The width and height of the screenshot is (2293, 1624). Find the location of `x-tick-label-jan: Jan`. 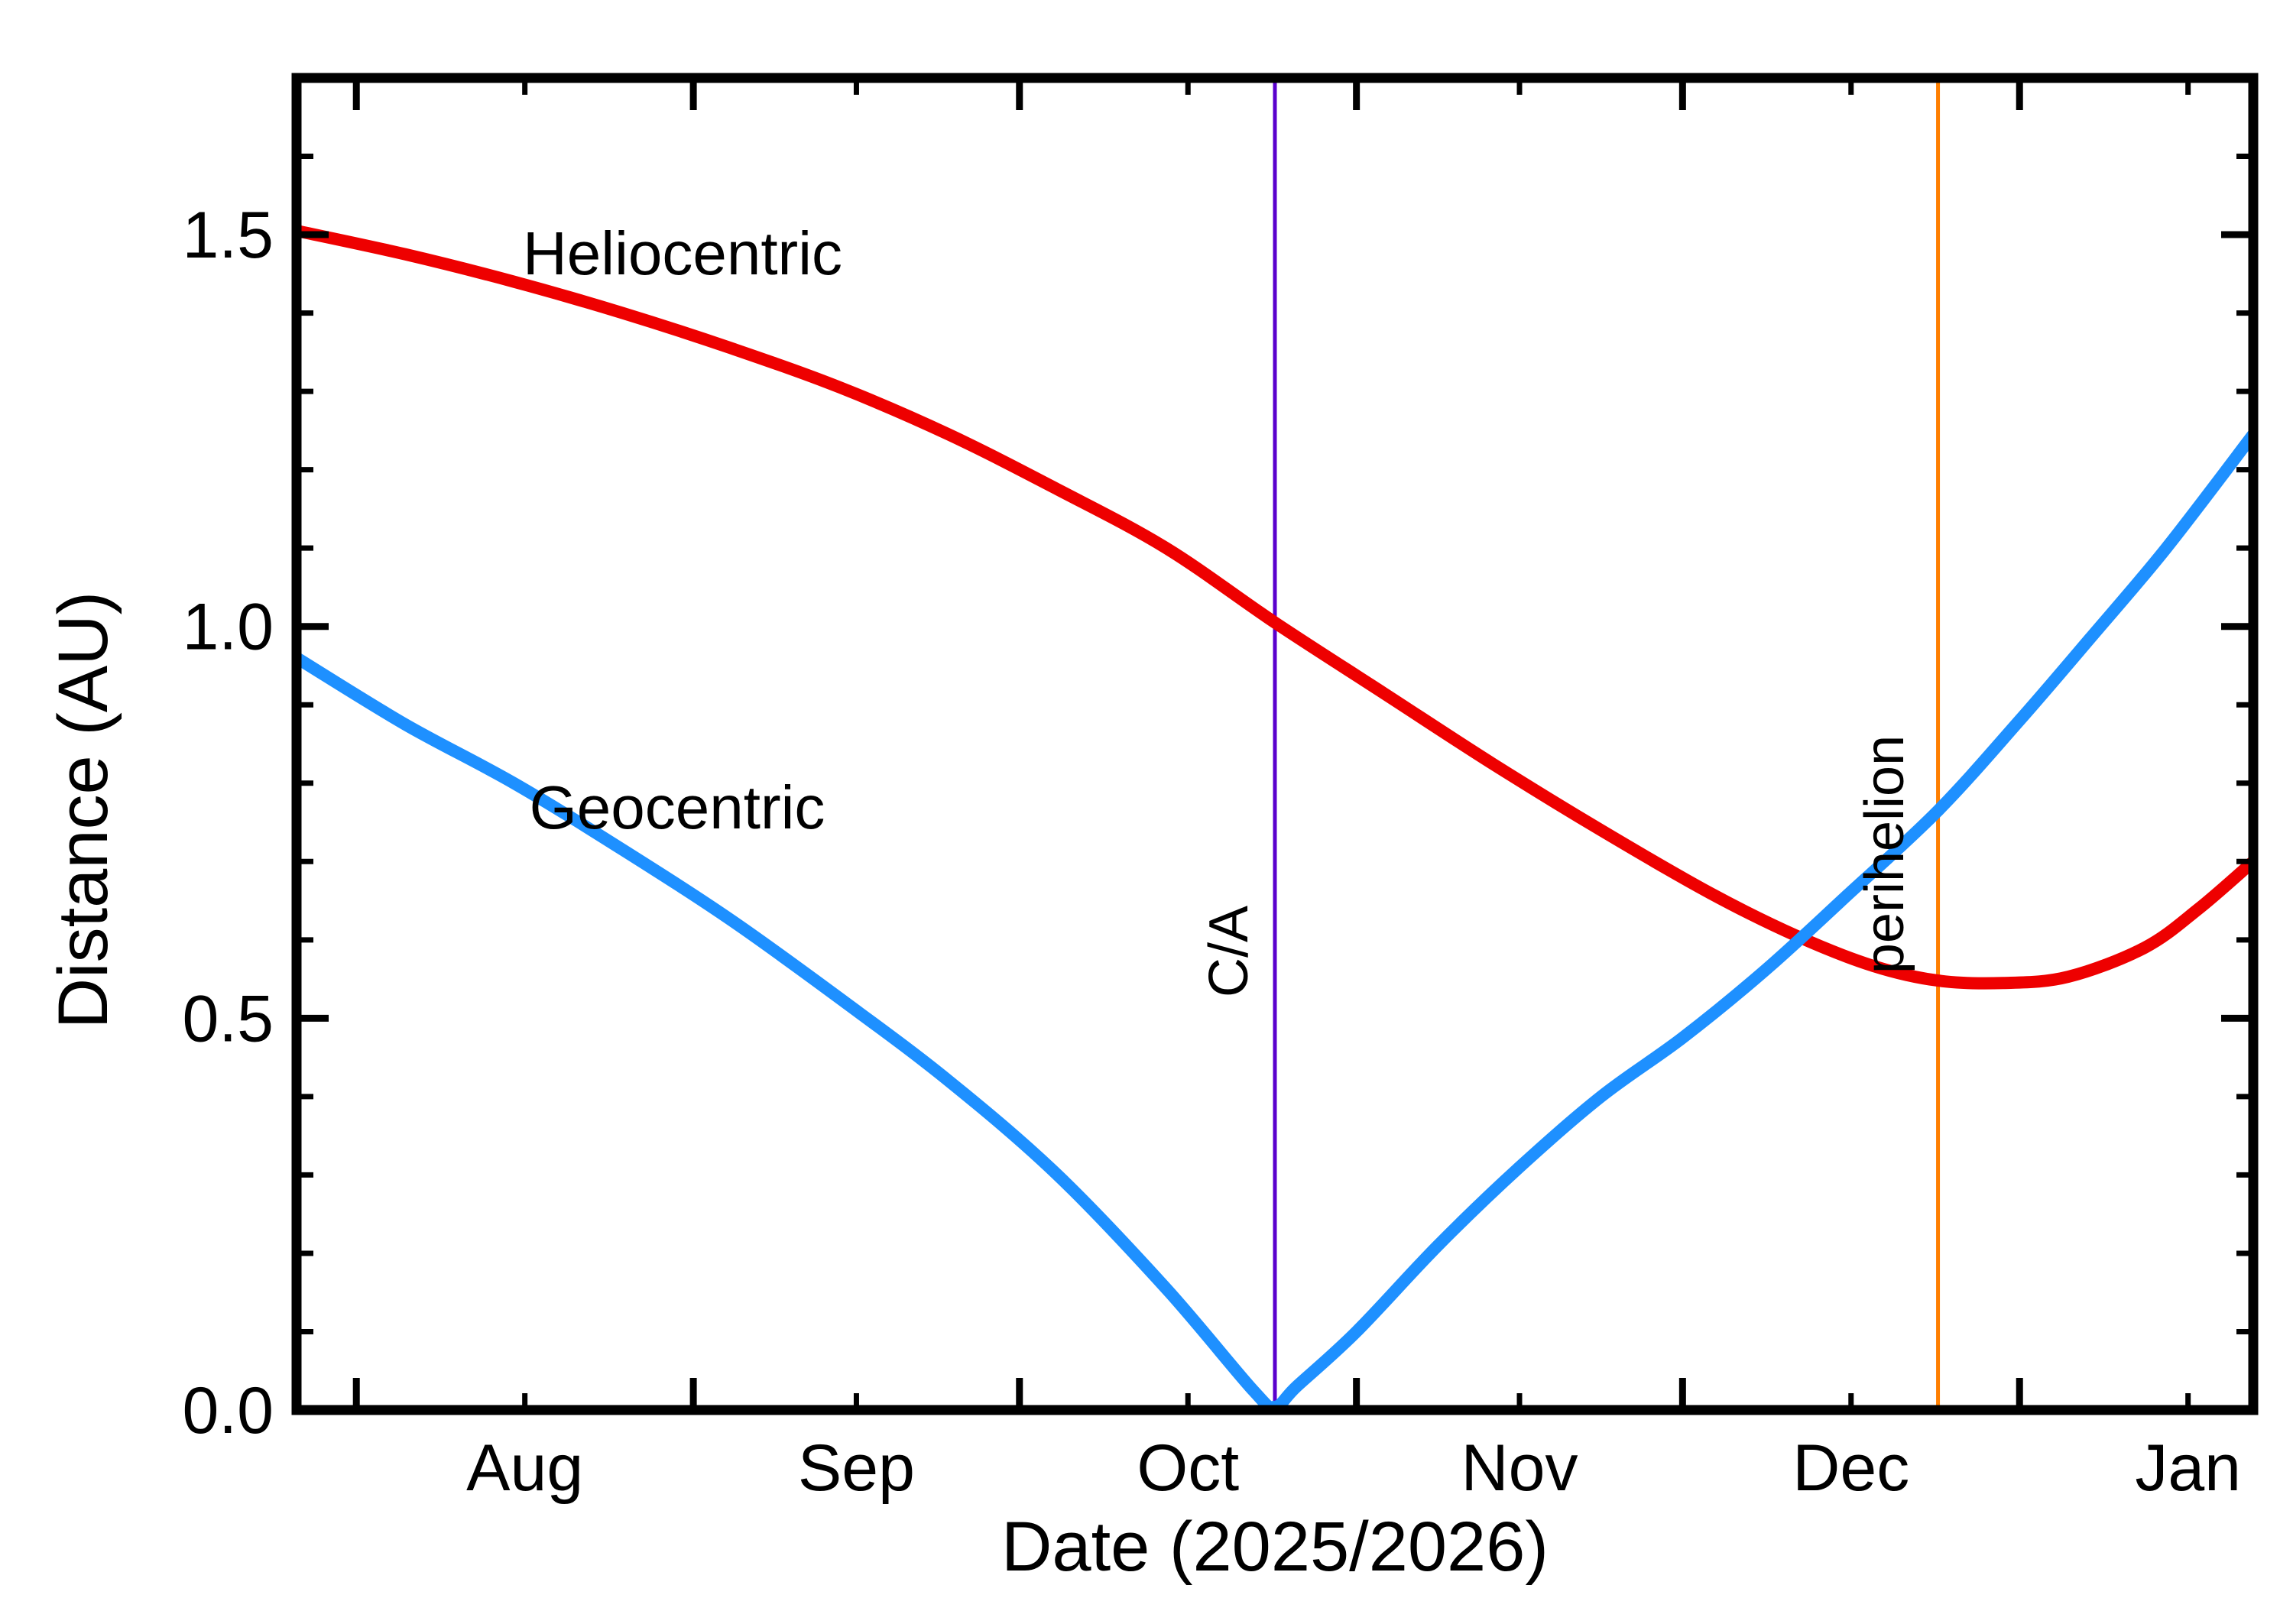

x-tick-label-jan: Jan is located at coordinates (2188, 1468).